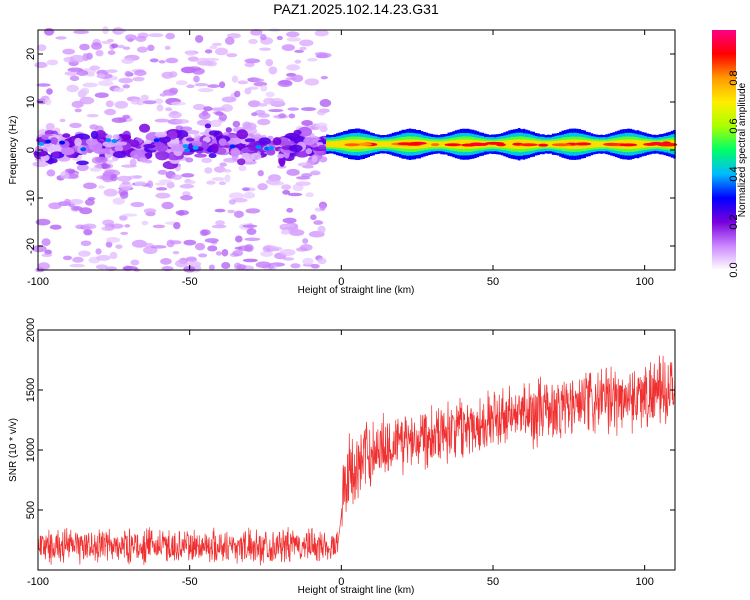 This screenshot has height=600, width=750. I want to click on spectrogram-y-tick-label: 10, so click(31, 102).